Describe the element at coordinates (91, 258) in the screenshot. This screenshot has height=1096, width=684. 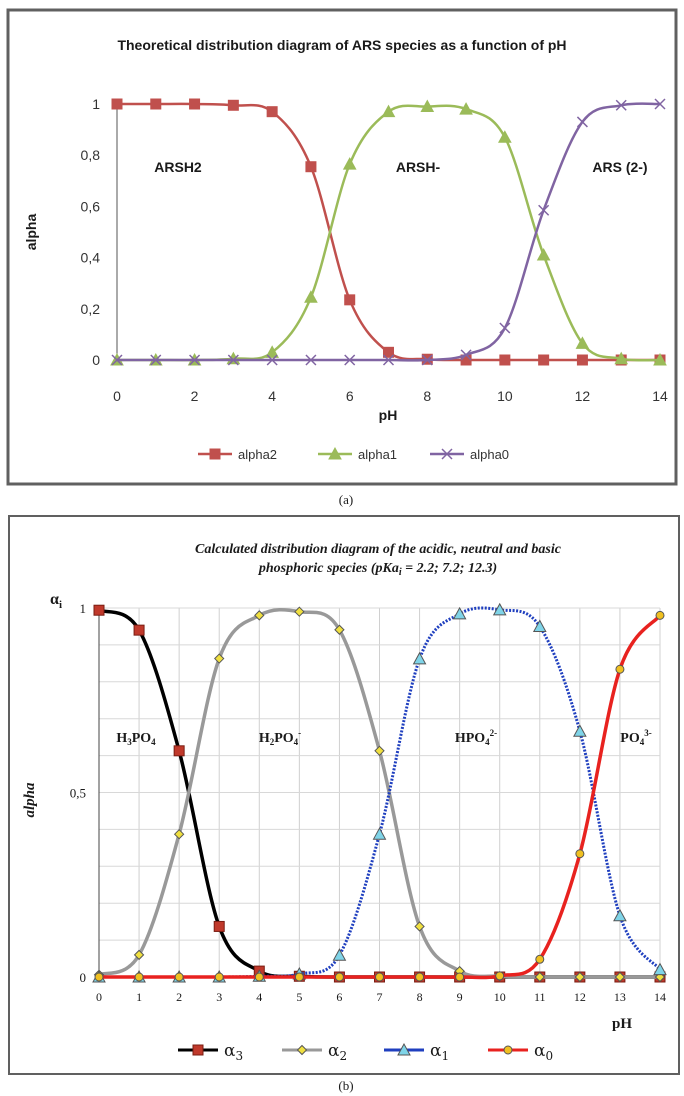
I see `chart-a-ytick-label: 0,4` at that location.